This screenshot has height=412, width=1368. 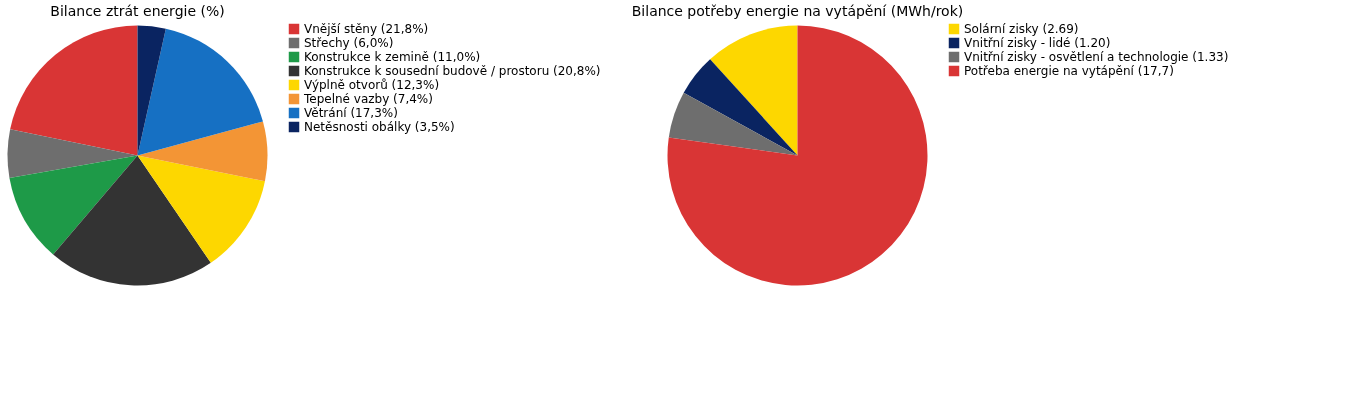 What do you see at coordinates (1037, 43) in the screenshot?
I see `legend-label: Vnitřní zisky - lidé (1.20)` at bounding box center [1037, 43].